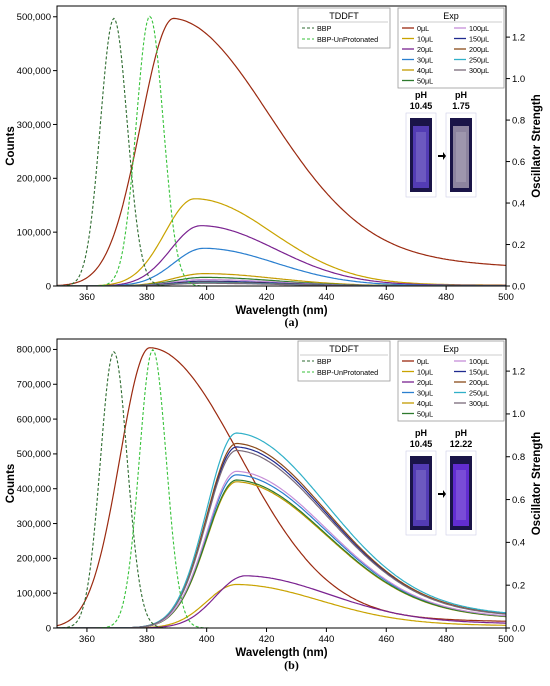  What do you see at coordinates (34, 71) in the screenshot?
I see `y-tick-label: 400,000` at bounding box center [34, 71].